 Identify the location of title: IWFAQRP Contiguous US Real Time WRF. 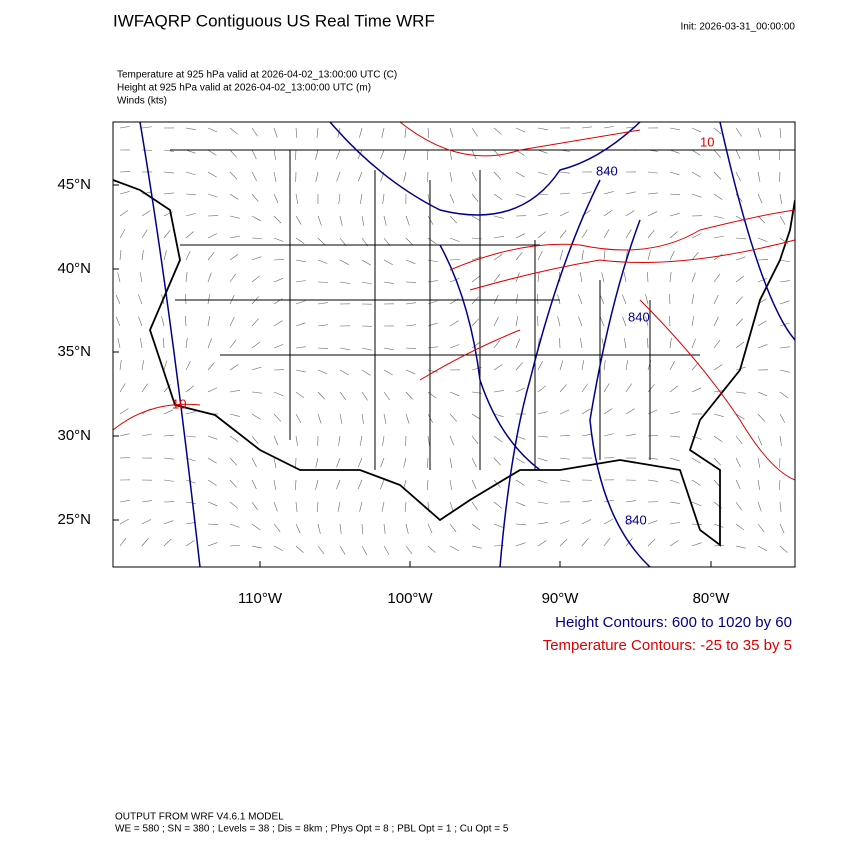
(274, 20).